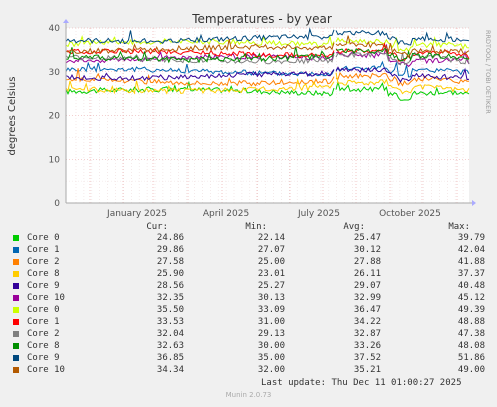 Image resolution: width=497 pixels, height=407 pixels. Describe the element at coordinates (271, 322) in the screenshot. I see `legend-min: 31.00` at that location.